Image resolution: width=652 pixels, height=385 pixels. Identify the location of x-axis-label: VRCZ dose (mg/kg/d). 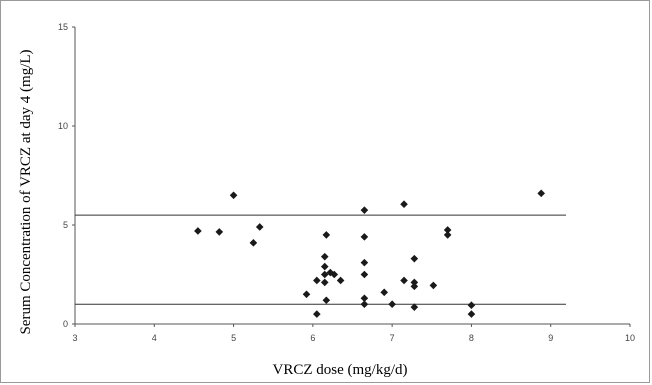
(340, 370).